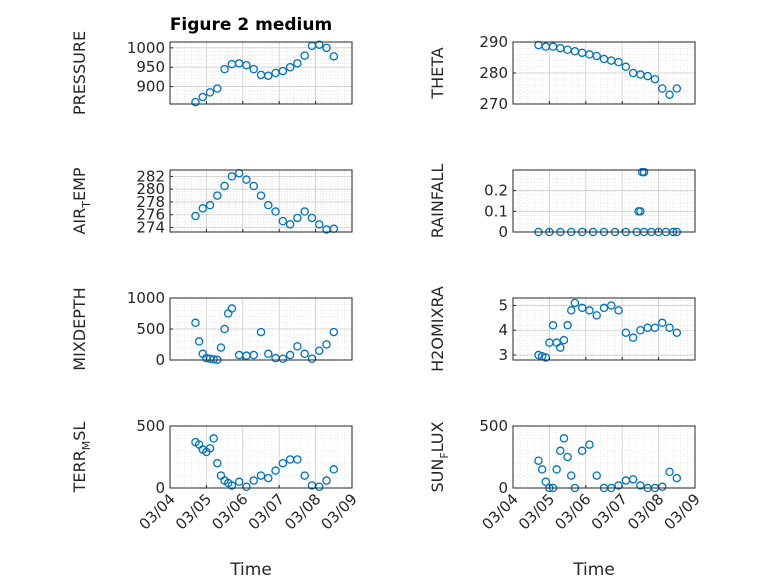  What do you see at coordinates (150, 215) in the screenshot?
I see `y-tick-label: 276` at bounding box center [150, 215].